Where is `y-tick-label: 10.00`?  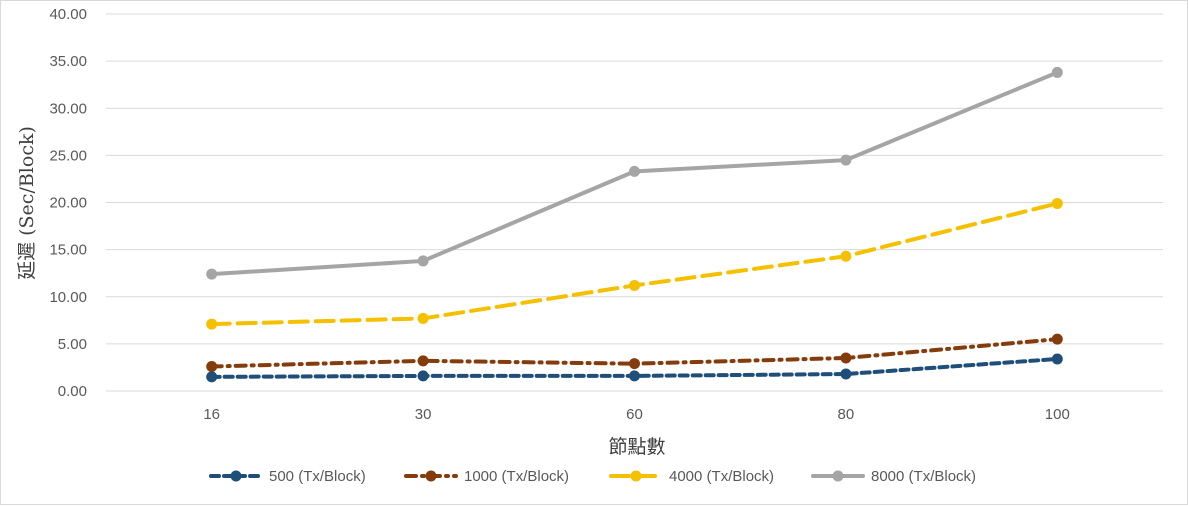
y-tick-label: 10.00 is located at coordinates (68, 297).